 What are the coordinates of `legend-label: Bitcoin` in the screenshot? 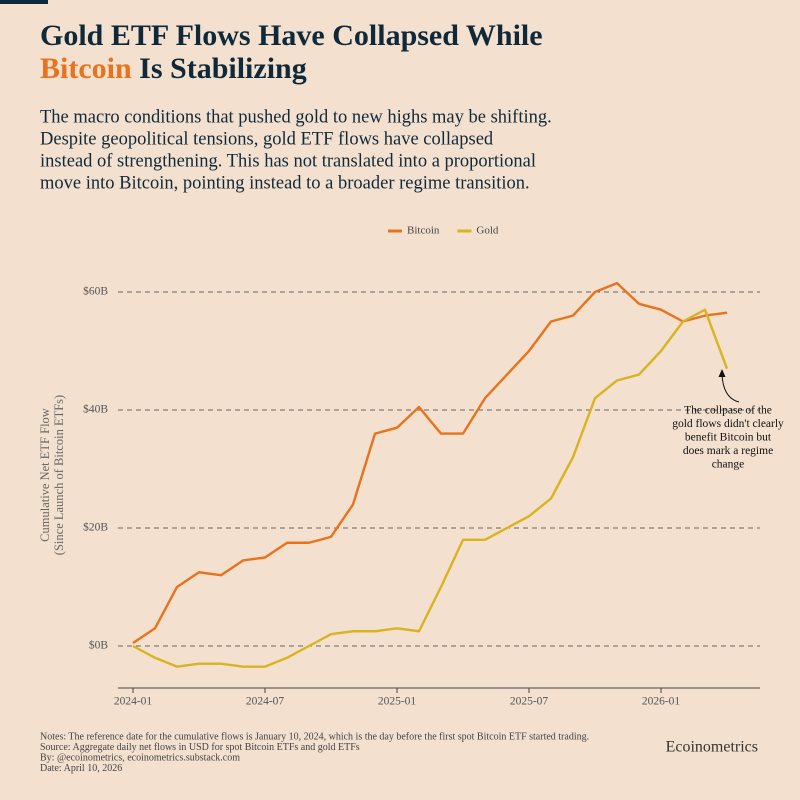 It's located at (423, 231).